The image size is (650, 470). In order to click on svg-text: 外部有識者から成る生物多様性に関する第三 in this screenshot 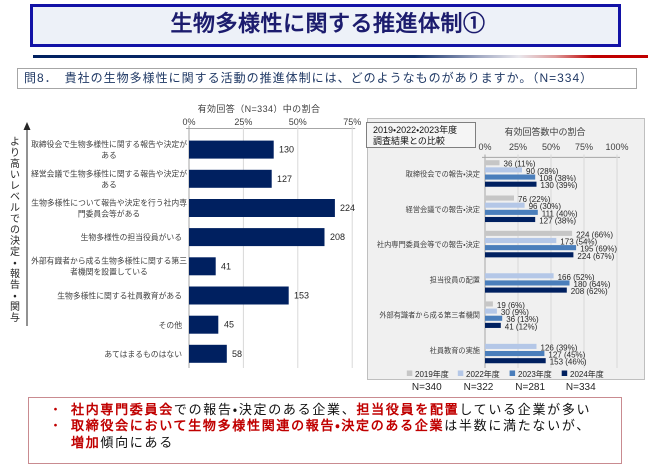, I will do `click(109, 261)`.